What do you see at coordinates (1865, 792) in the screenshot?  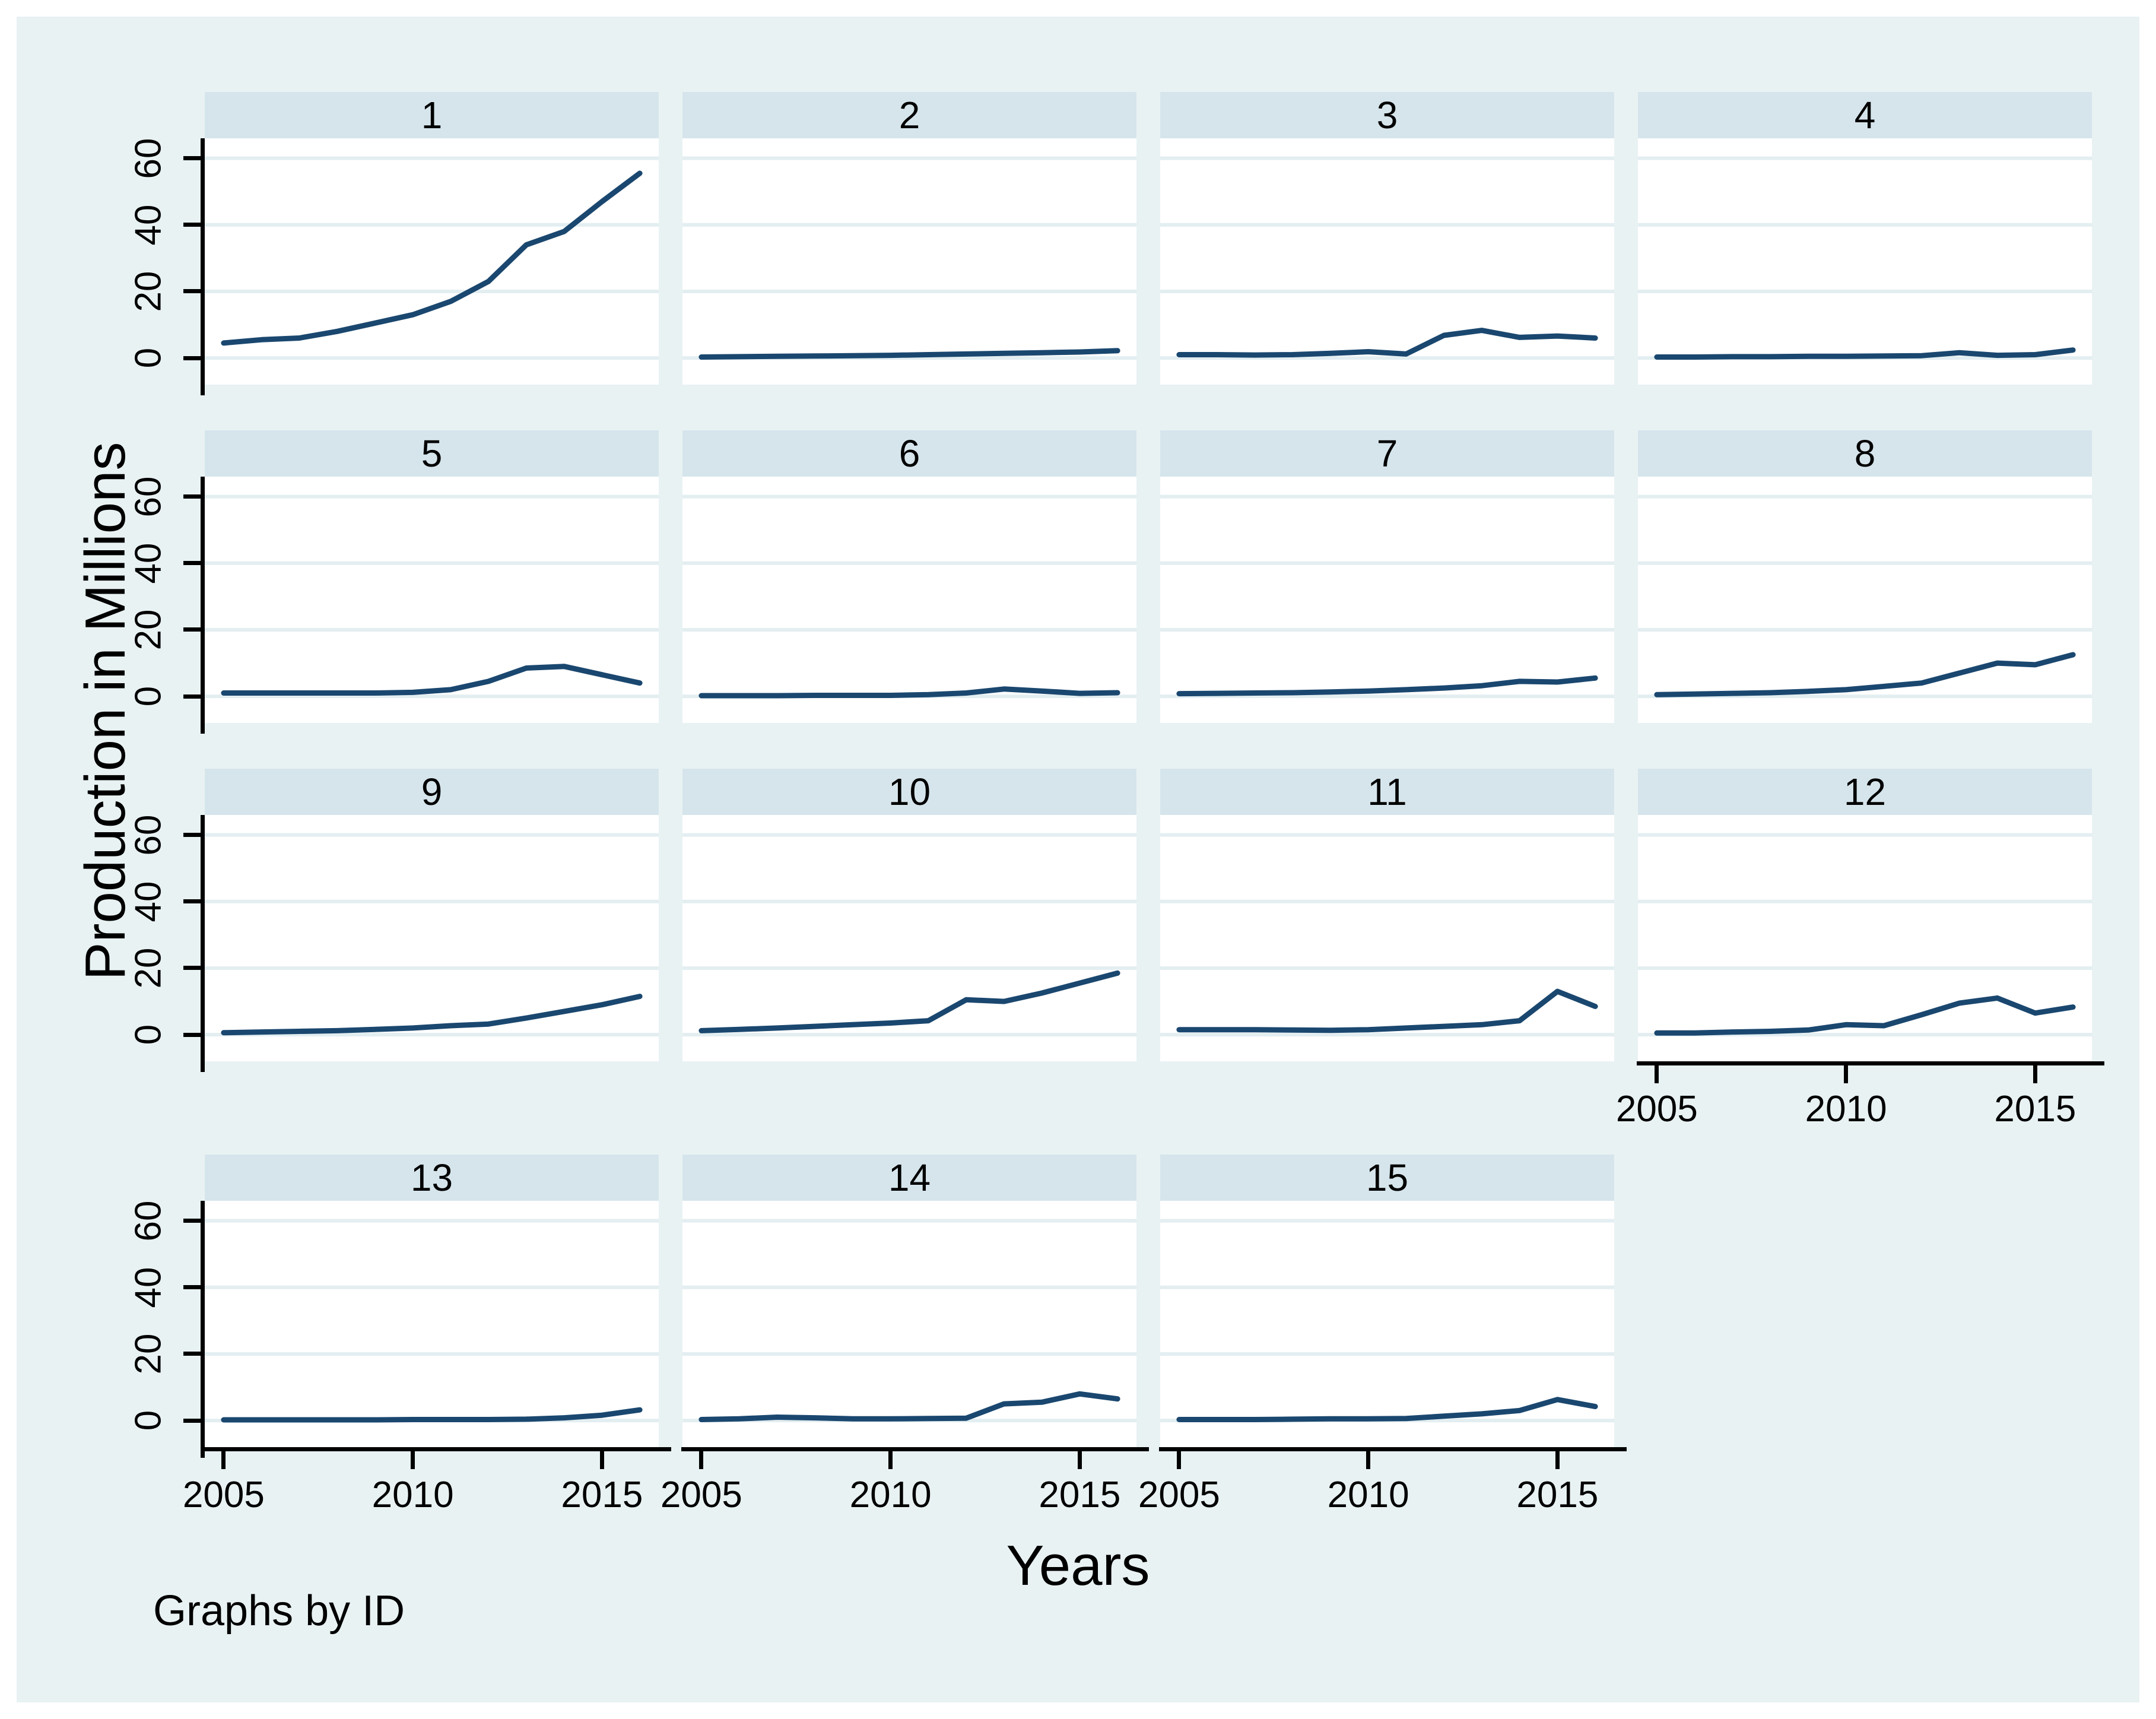 I see `panel-header: 12` at bounding box center [1865, 792].